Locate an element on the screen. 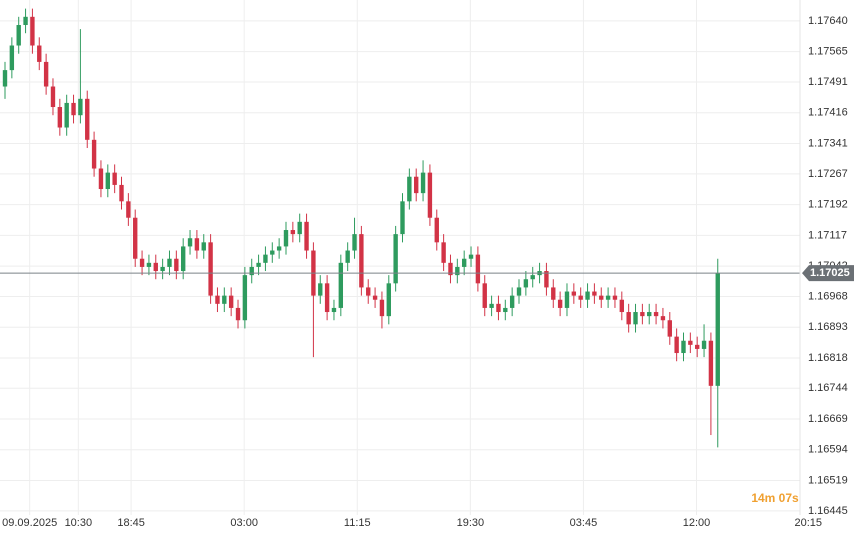 The height and width of the screenshot is (545, 858). y-tick-label: 1.17117 is located at coordinates (827, 235).